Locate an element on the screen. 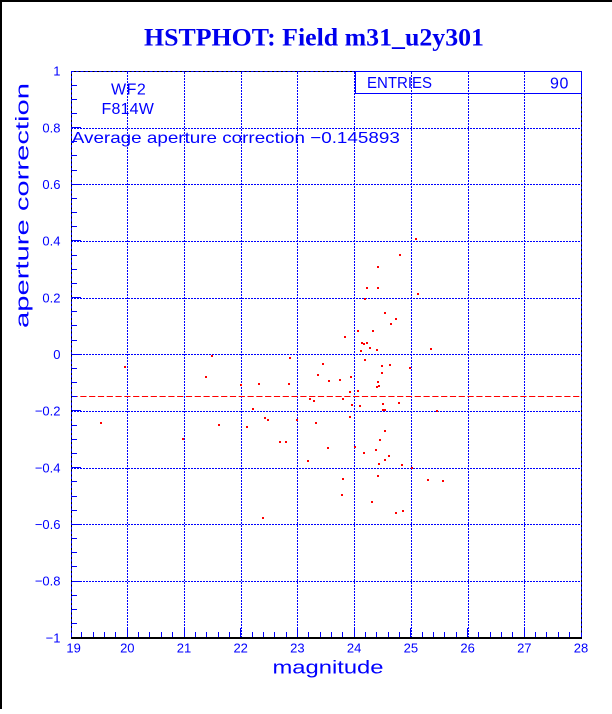  svg-text: 90 is located at coordinates (559, 83).